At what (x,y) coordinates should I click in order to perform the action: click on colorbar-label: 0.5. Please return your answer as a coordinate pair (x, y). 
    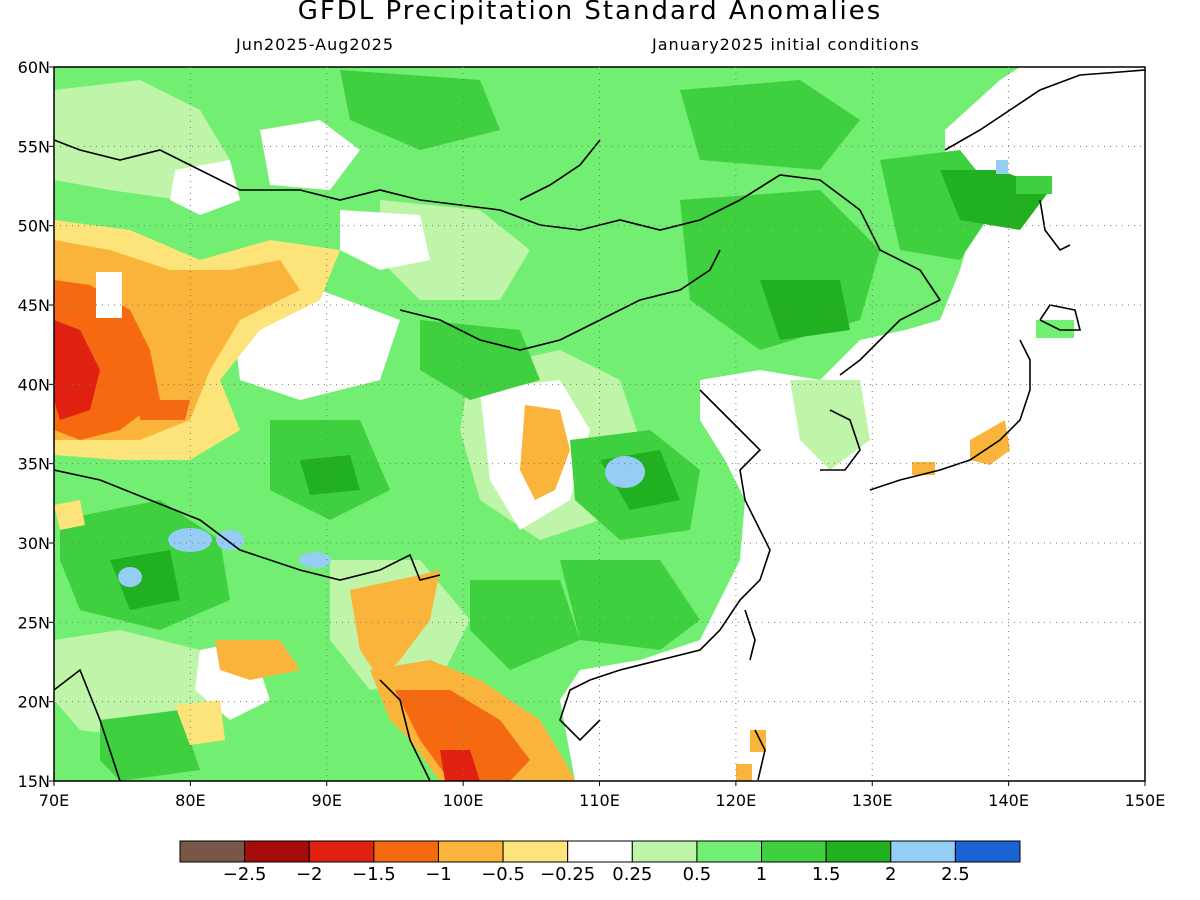
    Looking at the image, I should click on (697, 874).